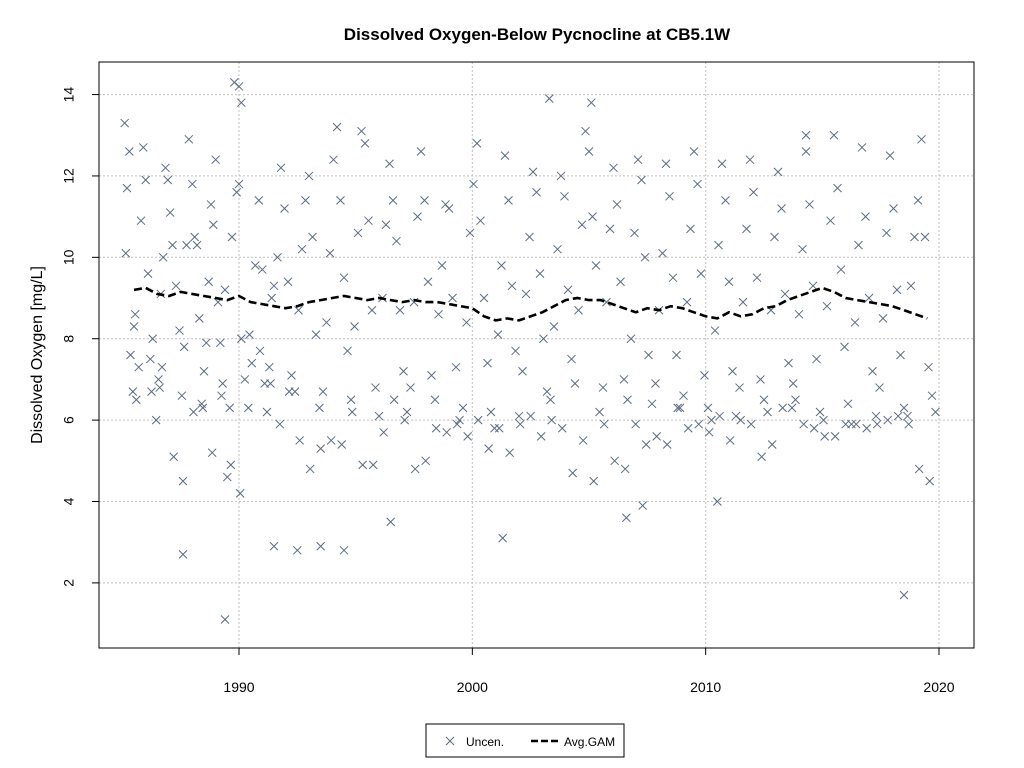 Image resolution: width=1024 pixels, height=768 pixels. I want to click on y-tick-label: 6, so click(69, 420).